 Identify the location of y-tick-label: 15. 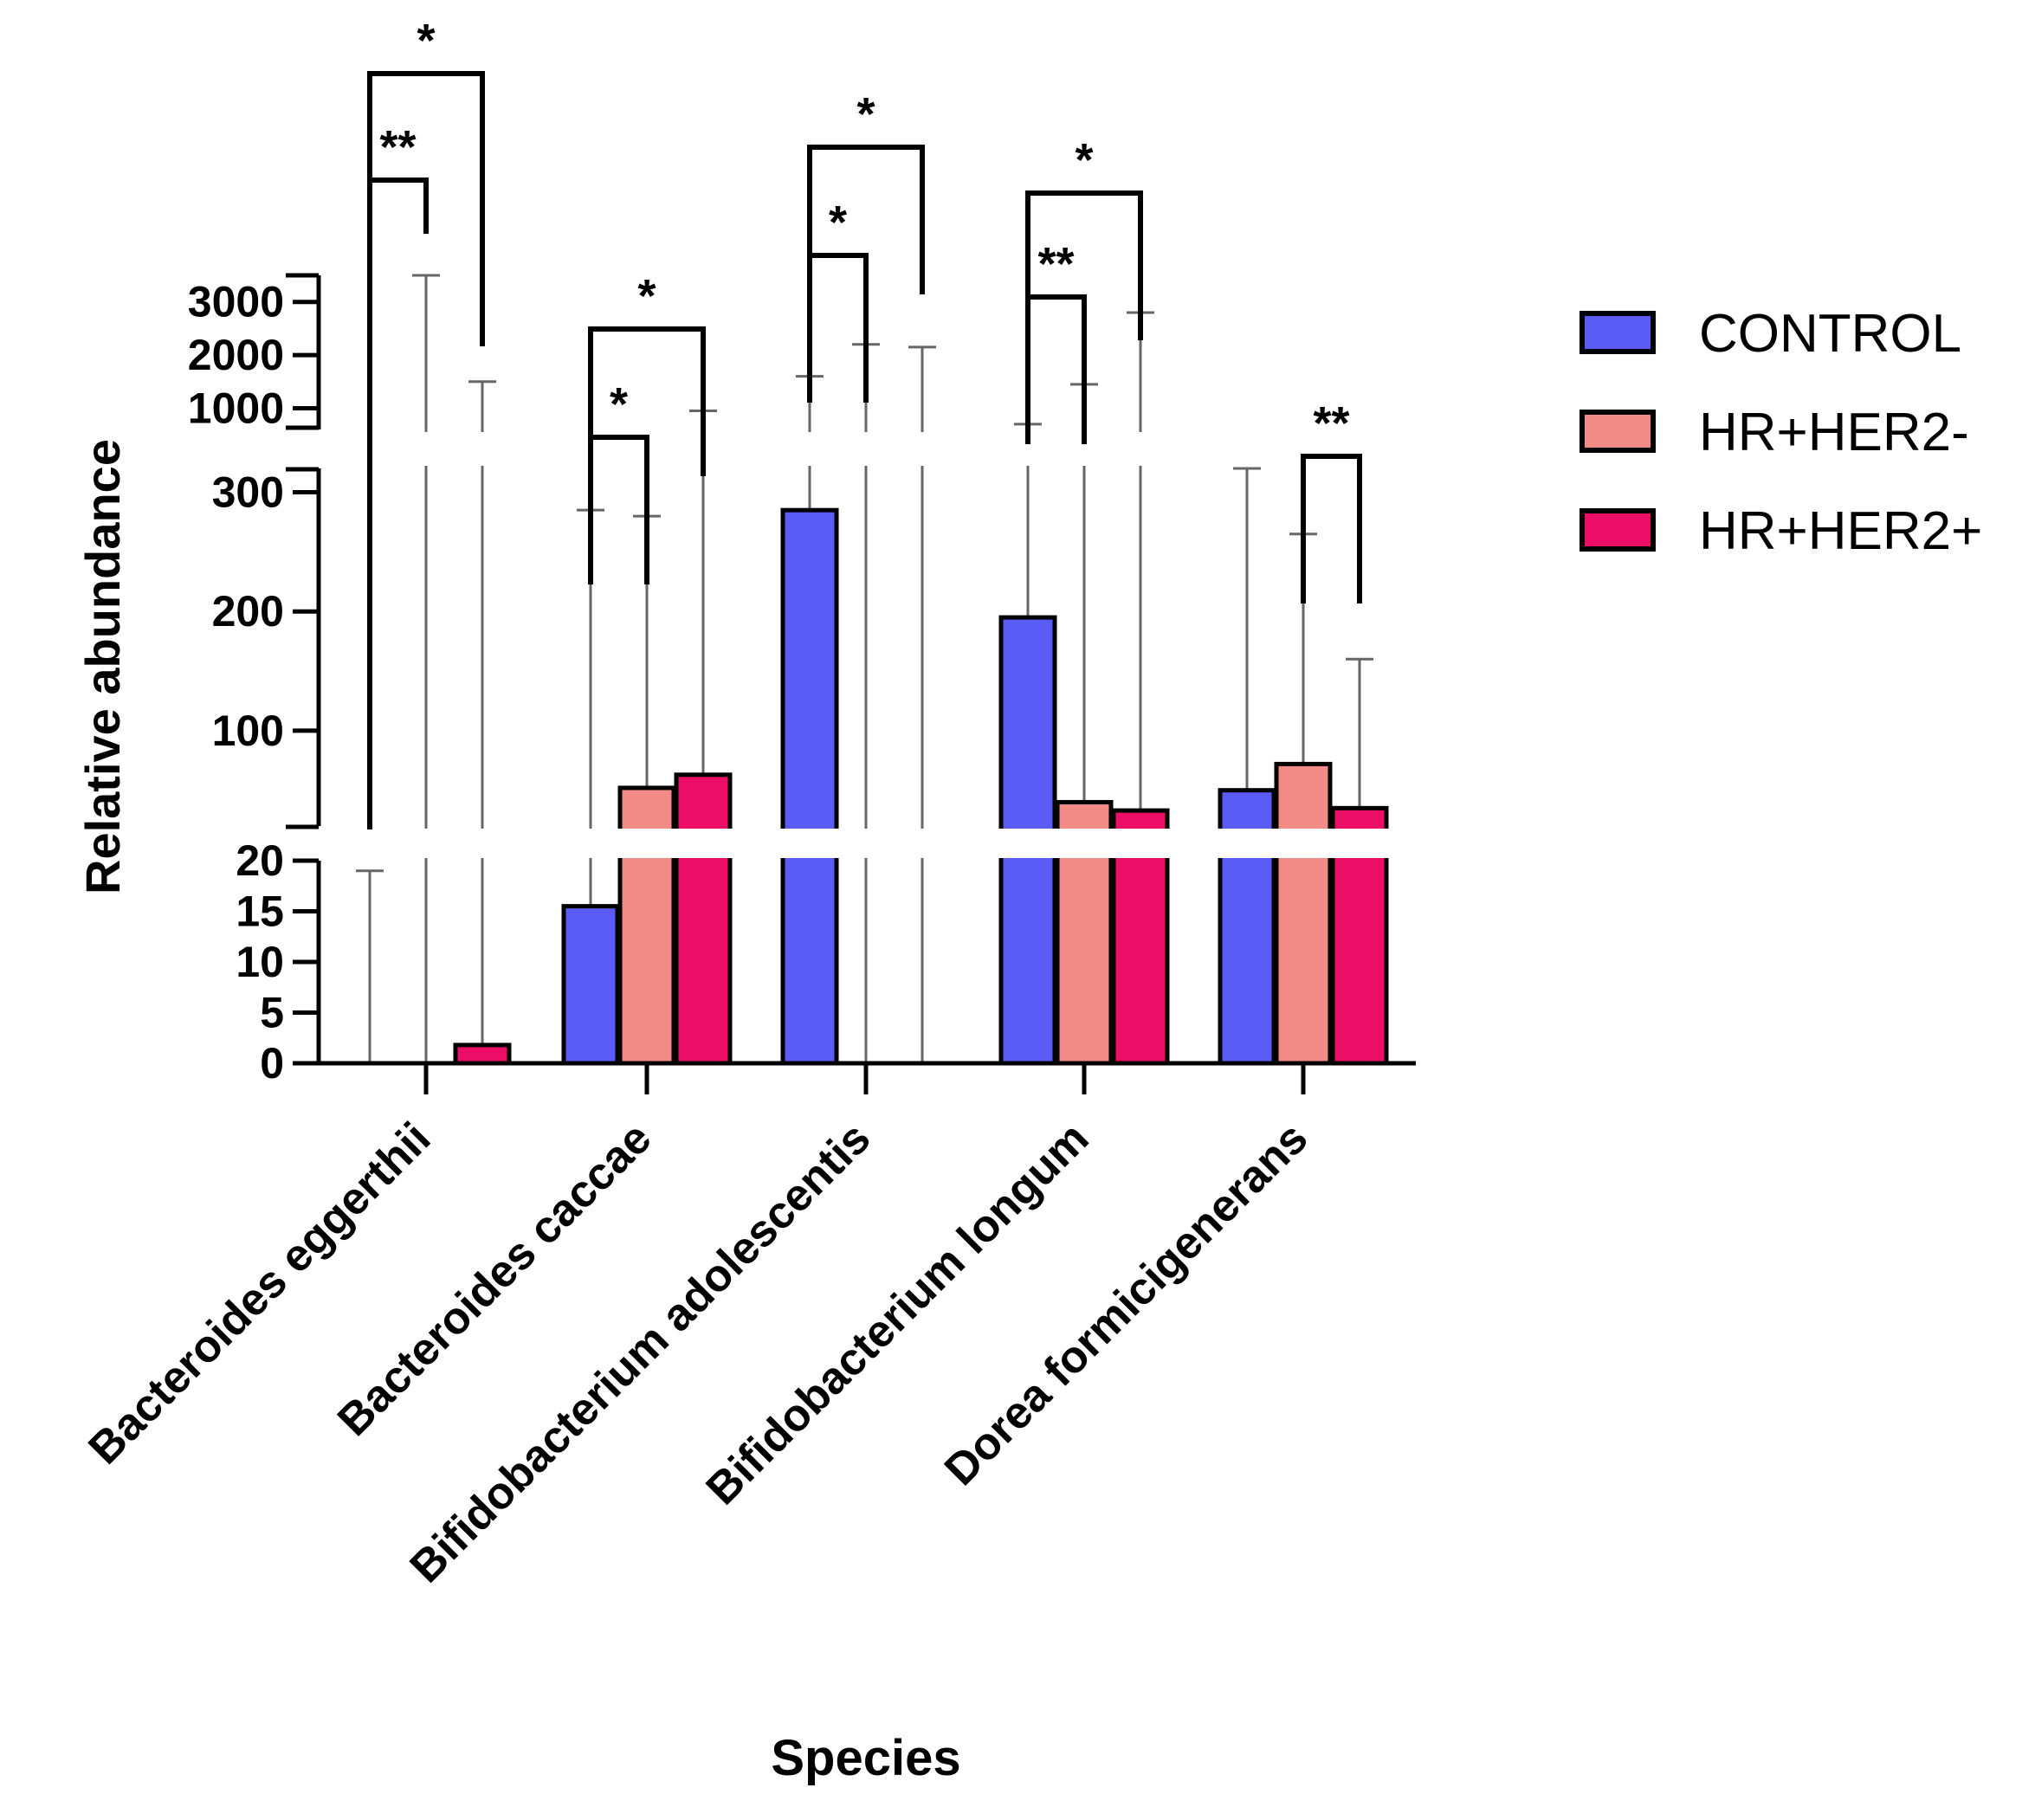
(260, 911).